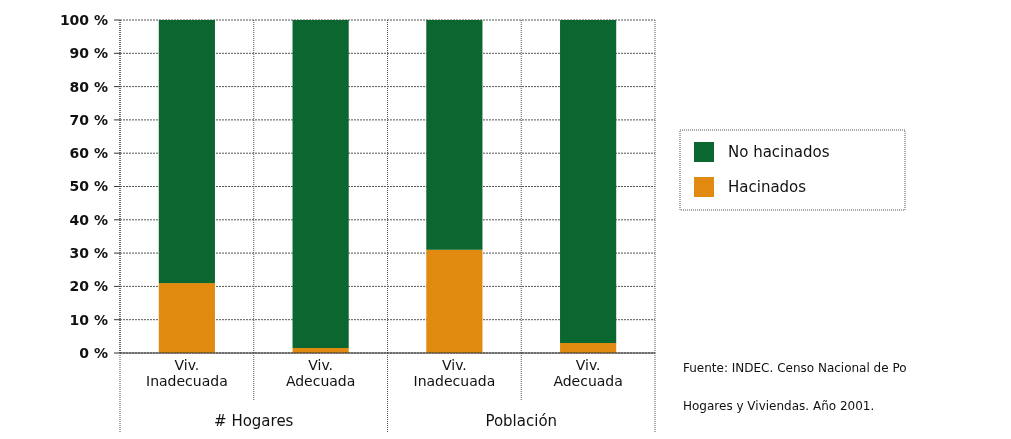 This screenshot has width=1011, height=439. Describe the element at coordinates (88, 253) in the screenshot. I see `y-tick-label: 30 %` at that location.